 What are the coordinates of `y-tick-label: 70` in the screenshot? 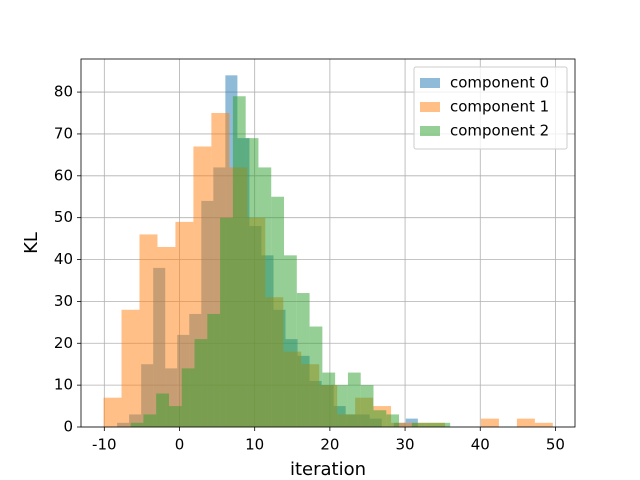 It's located at (63, 133).